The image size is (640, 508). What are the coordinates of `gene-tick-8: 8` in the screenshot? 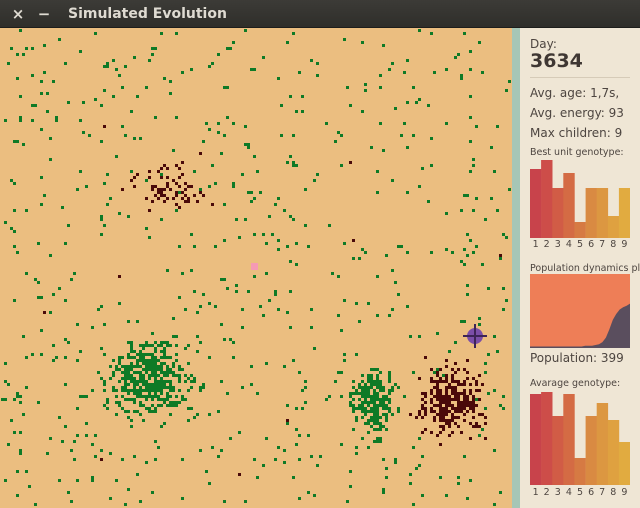 It's located at (613, 244).